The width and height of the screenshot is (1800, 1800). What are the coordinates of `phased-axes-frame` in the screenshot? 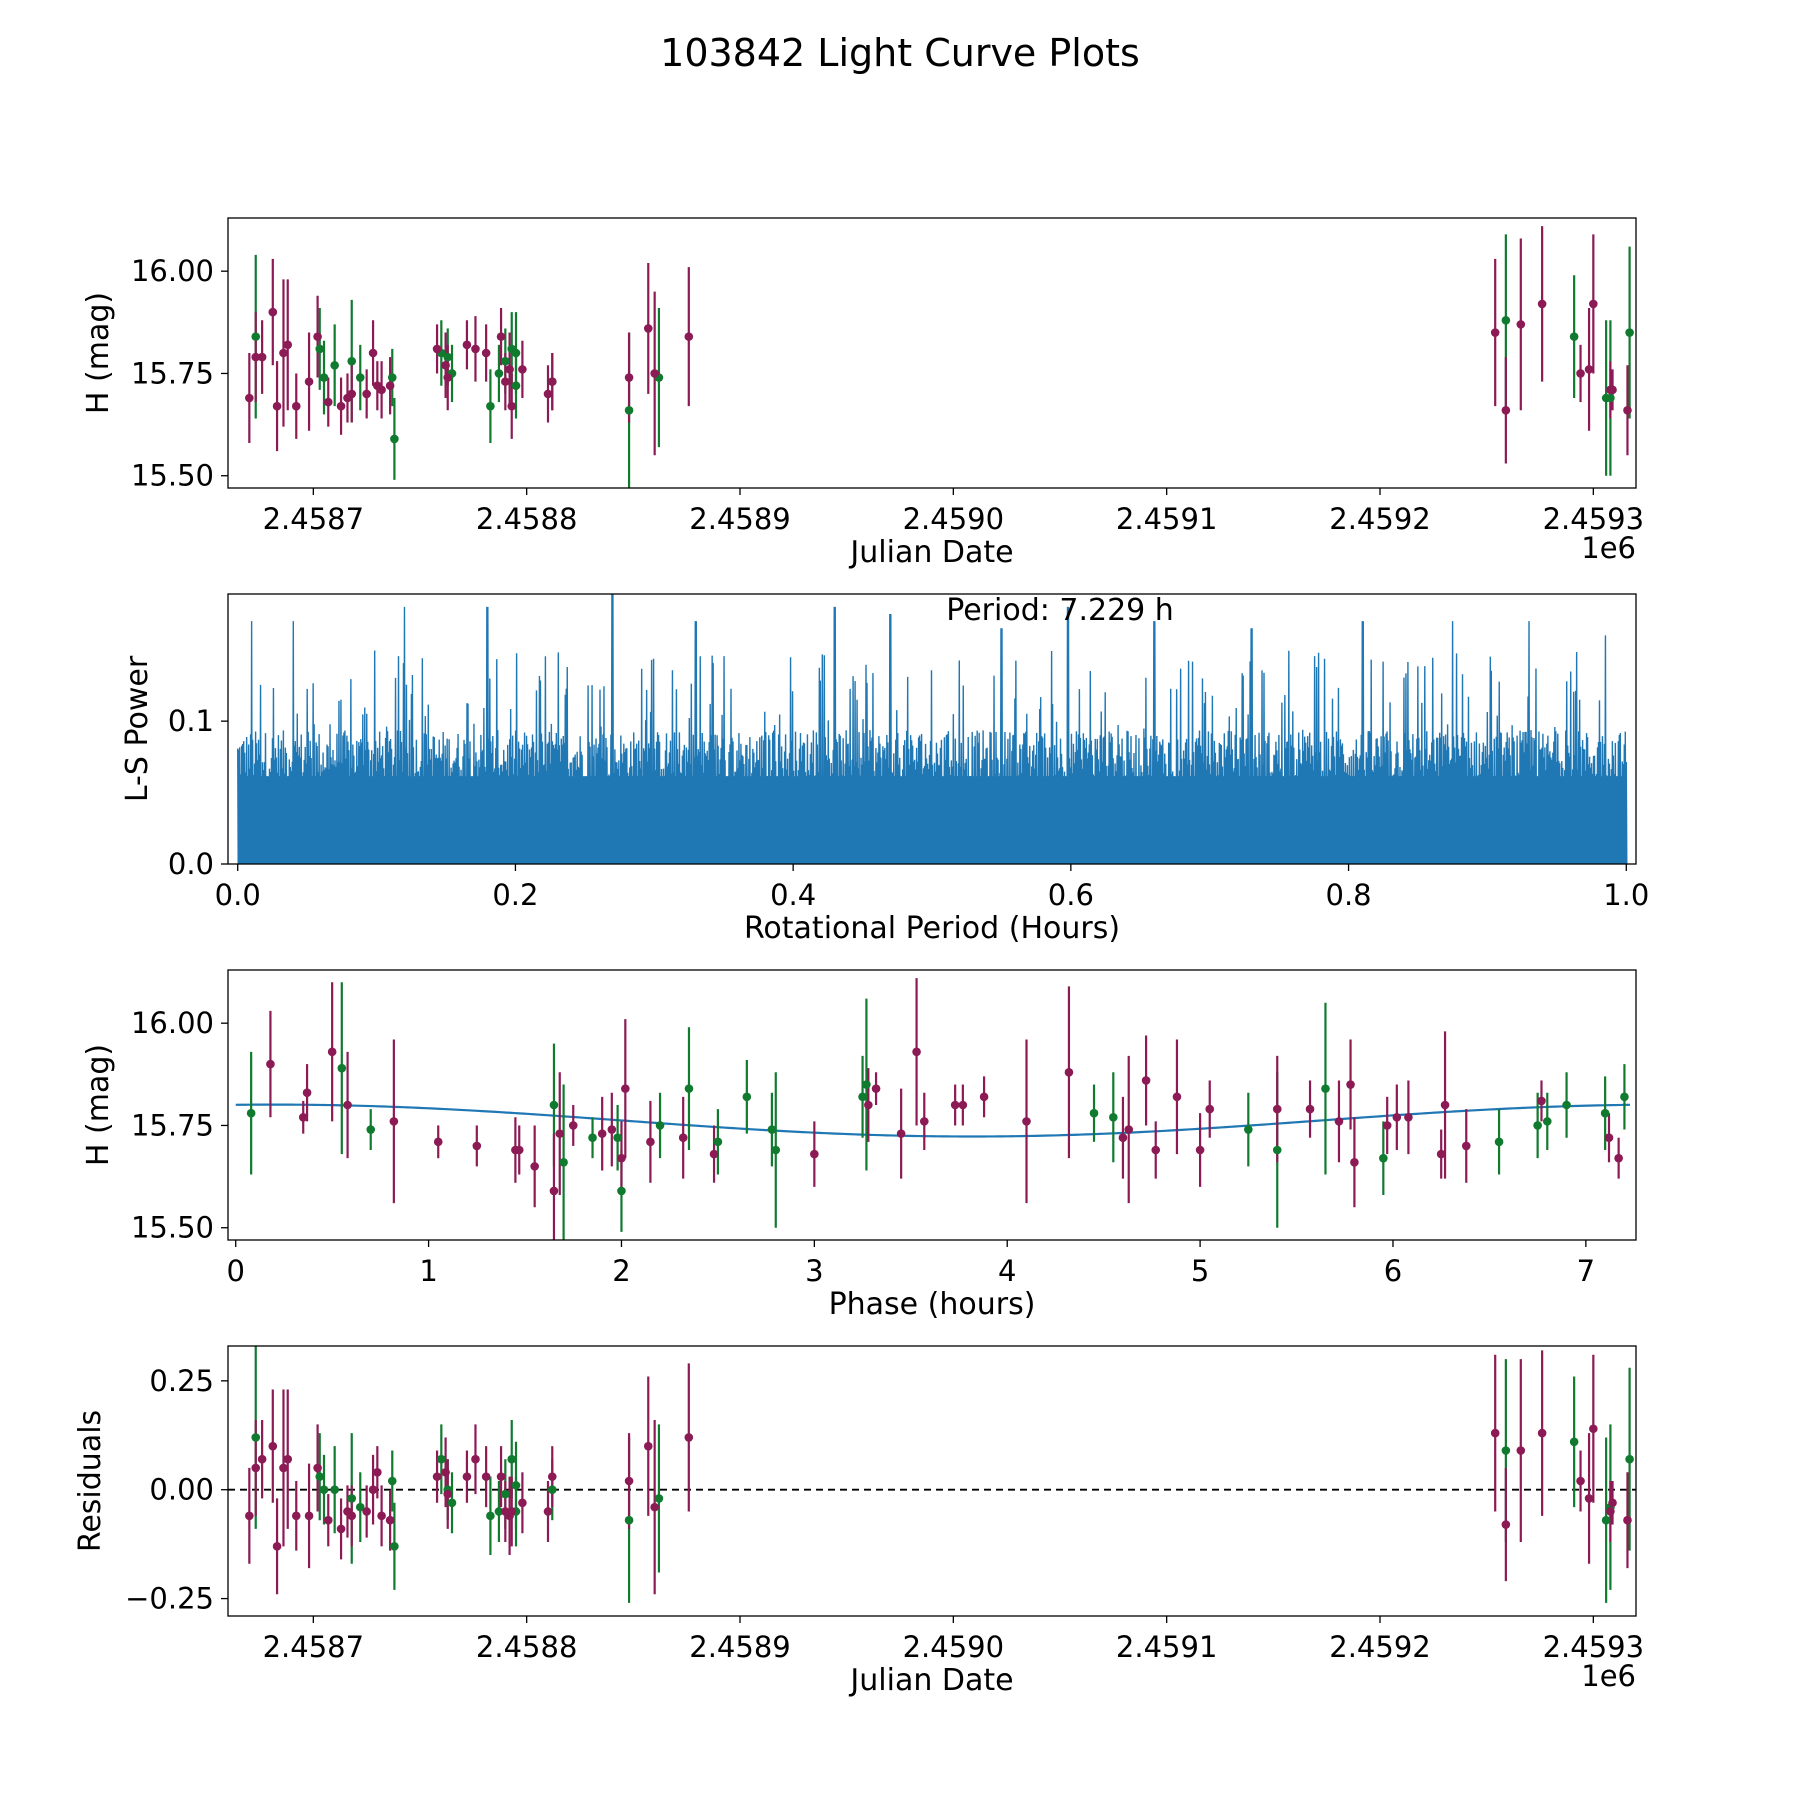 It's located at (932, 1105).